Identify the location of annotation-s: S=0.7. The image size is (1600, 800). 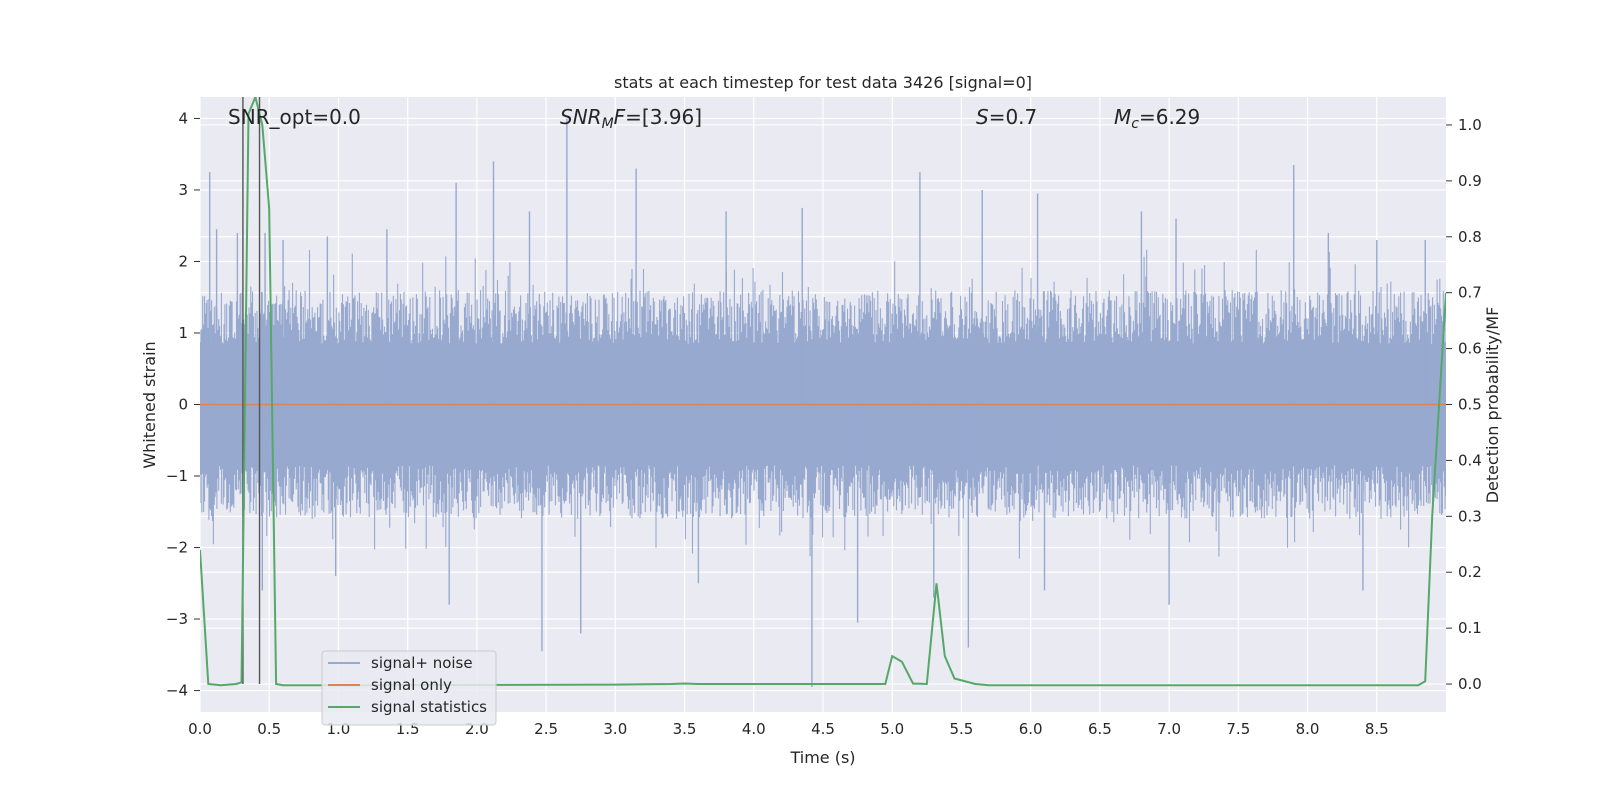
(1006, 117).